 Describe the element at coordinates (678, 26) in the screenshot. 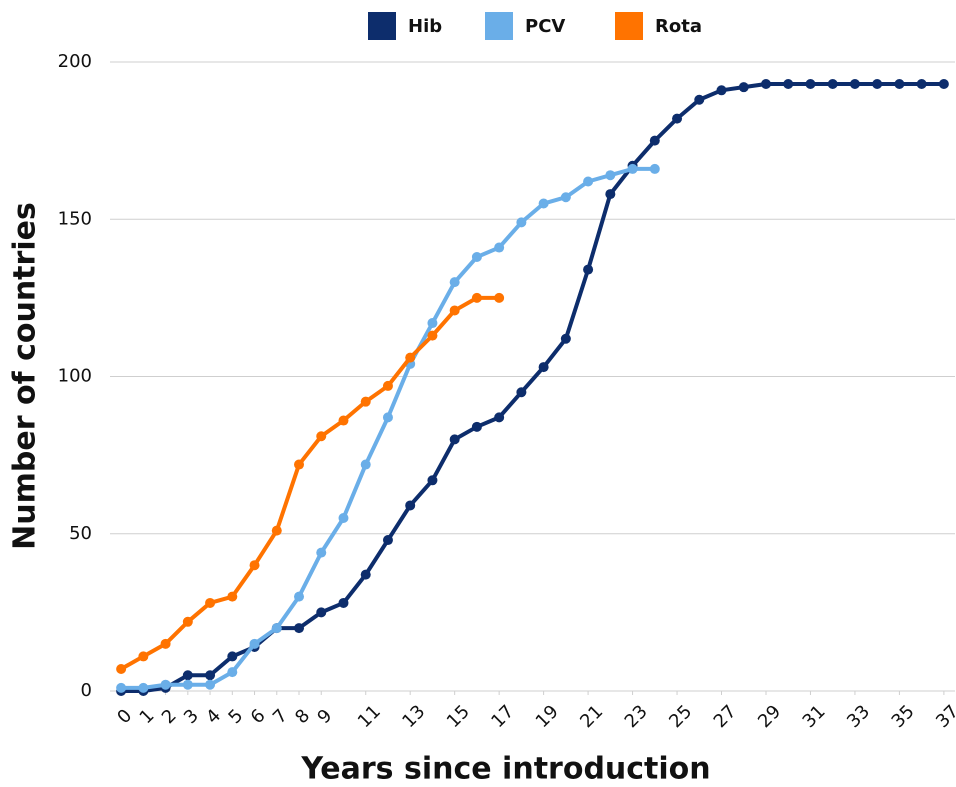

I see `legend-label: Rota` at that location.